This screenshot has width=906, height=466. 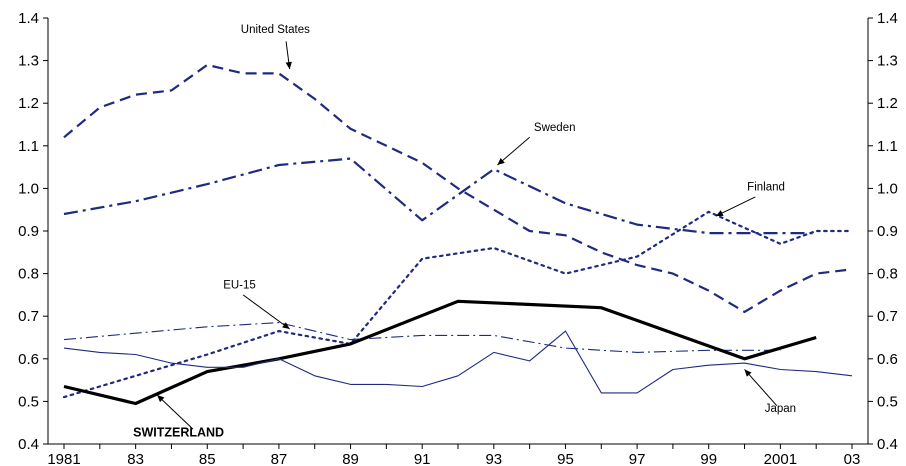 What do you see at coordinates (887, 61) in the screenshot?
I see `y-tick-label-right: 1.3` at bounding box center [887, 61].